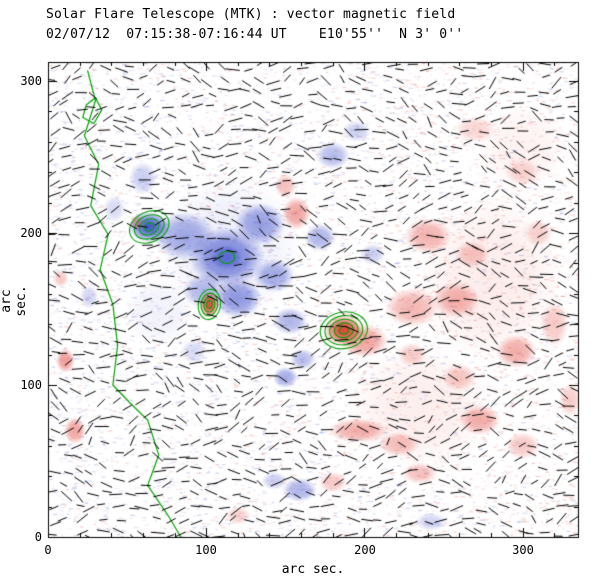  I want to click on y-tick-label-0: 0, so click(38, 537).